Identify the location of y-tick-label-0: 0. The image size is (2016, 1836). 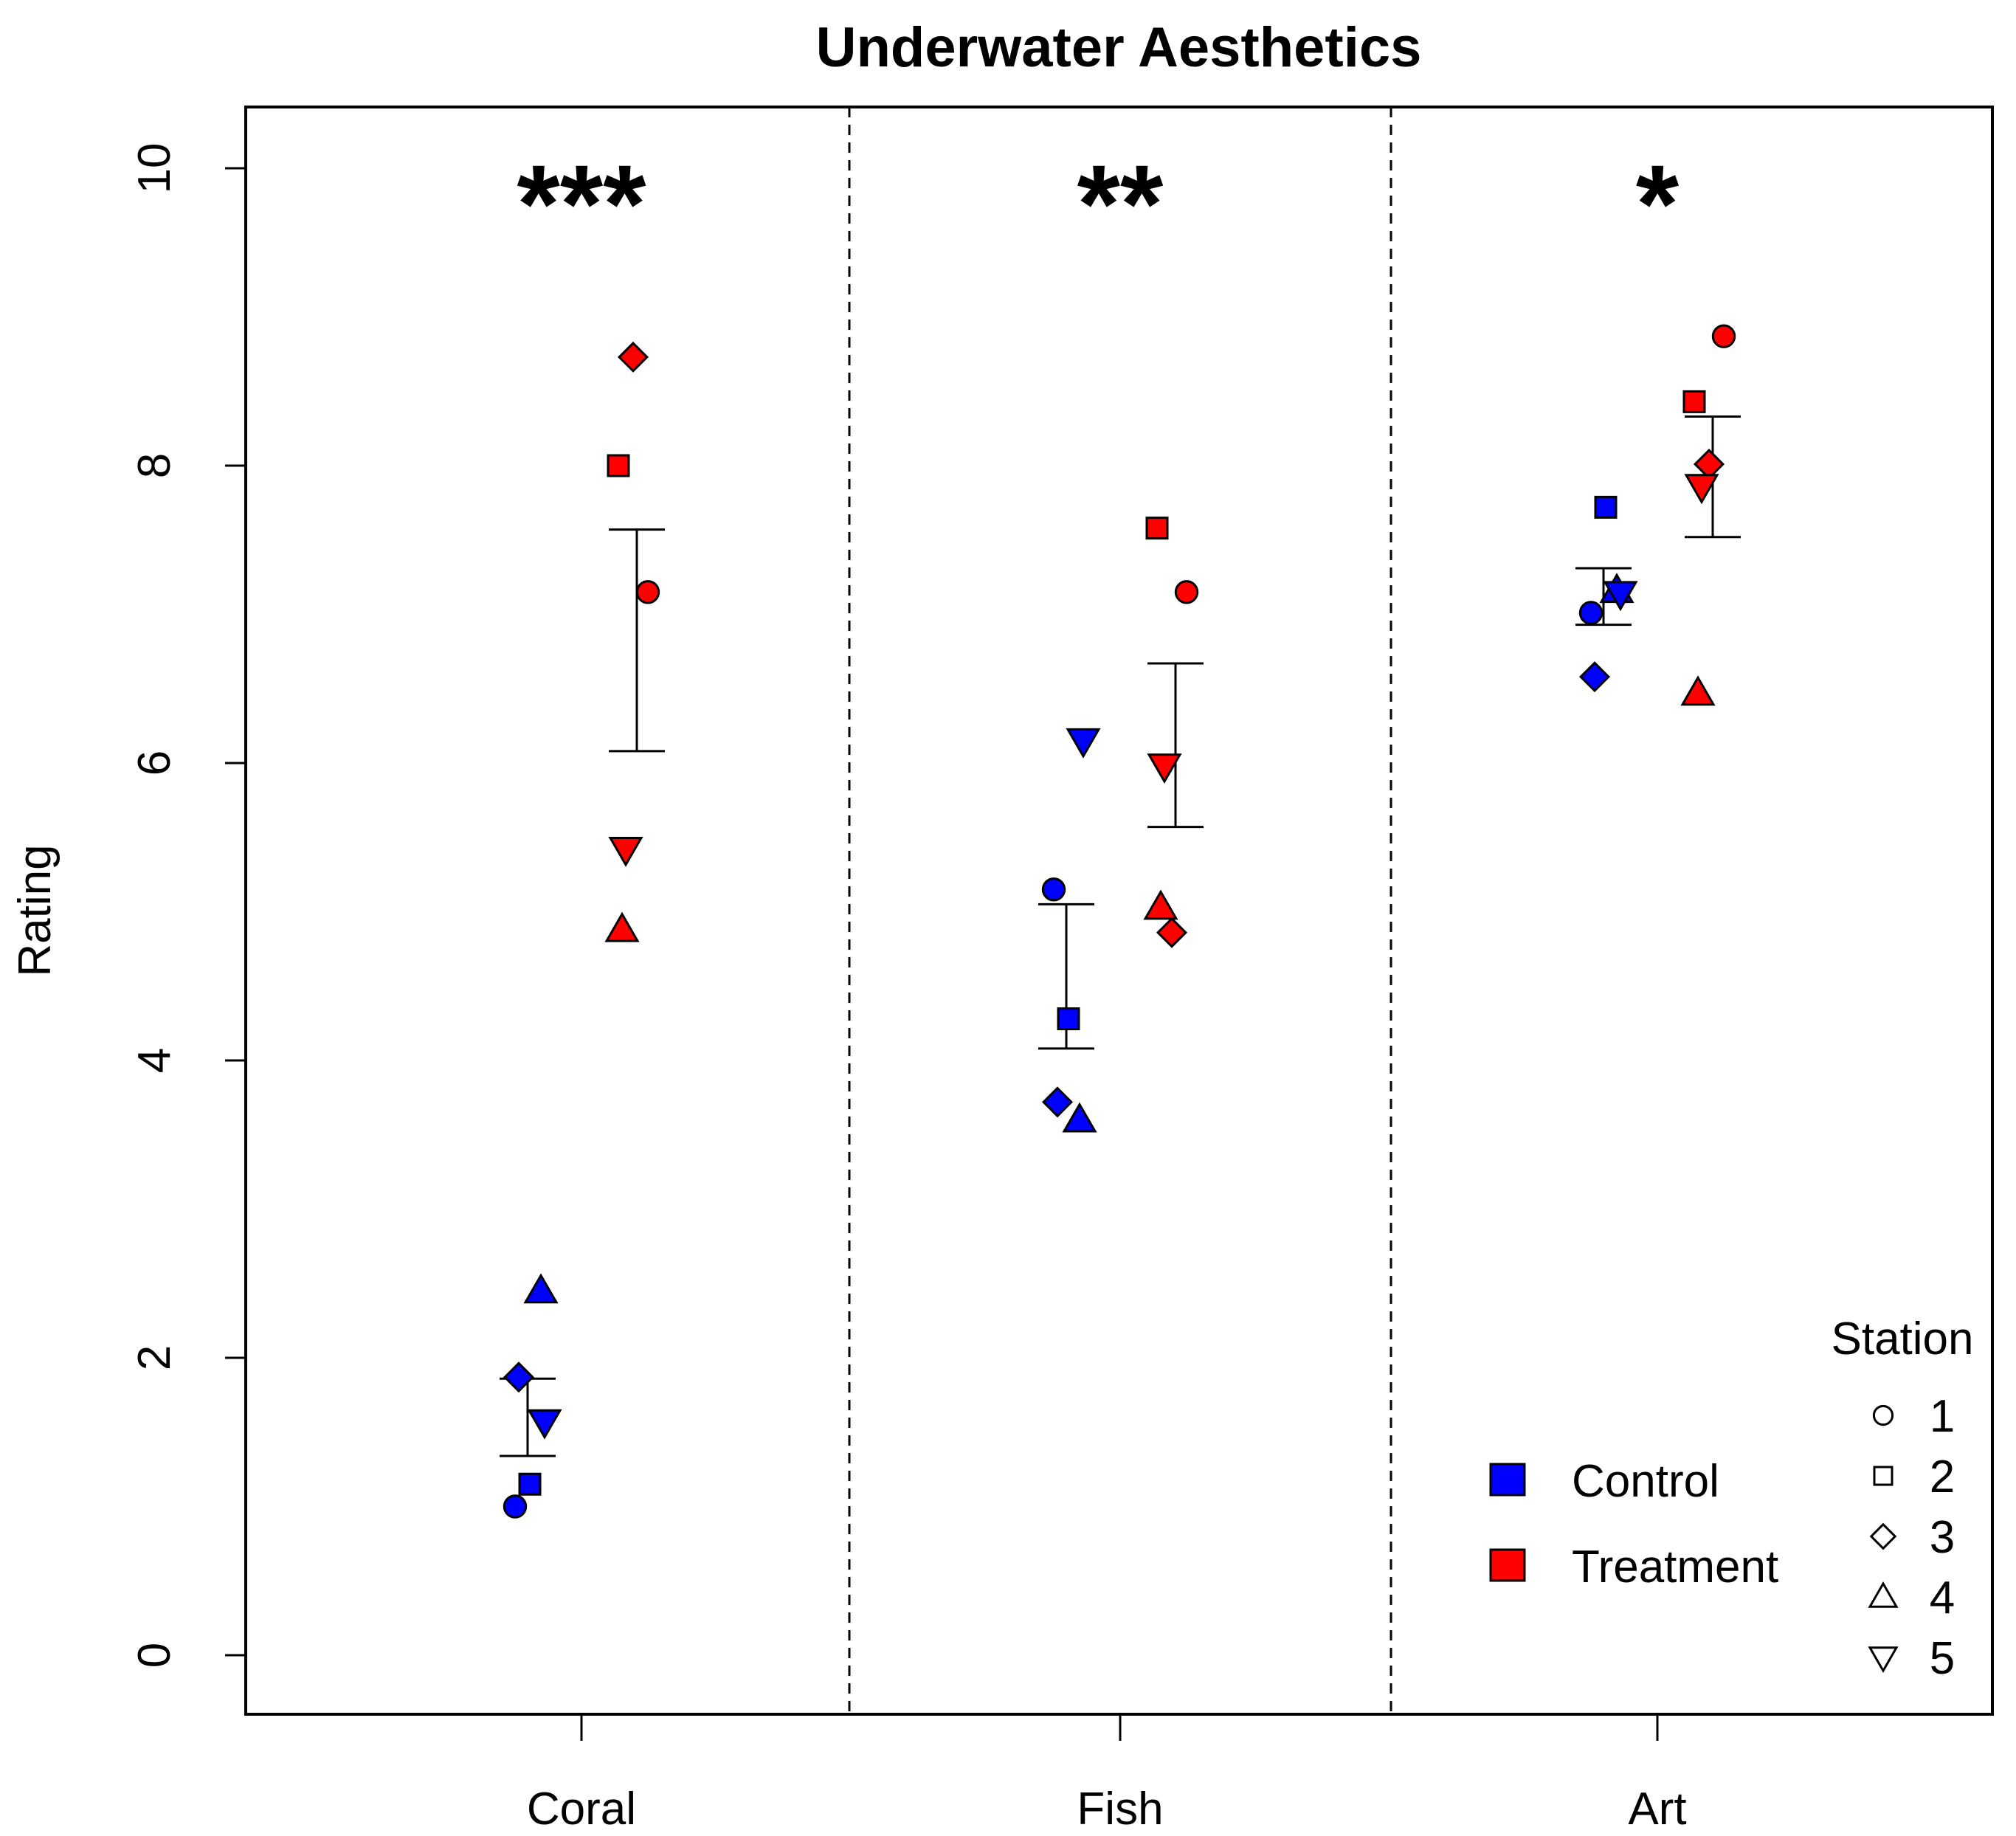
(155, 1655).